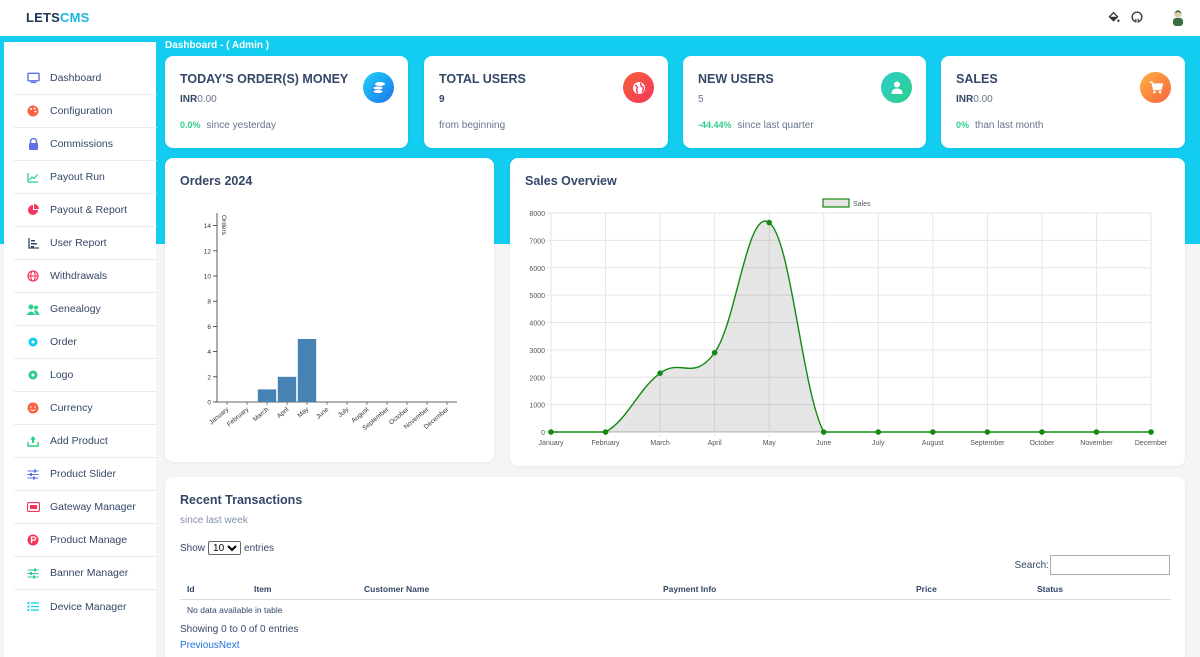 This screenshot has height=657, width=1200. I want to click on y-tick-label: 7000, so click(537, 241).